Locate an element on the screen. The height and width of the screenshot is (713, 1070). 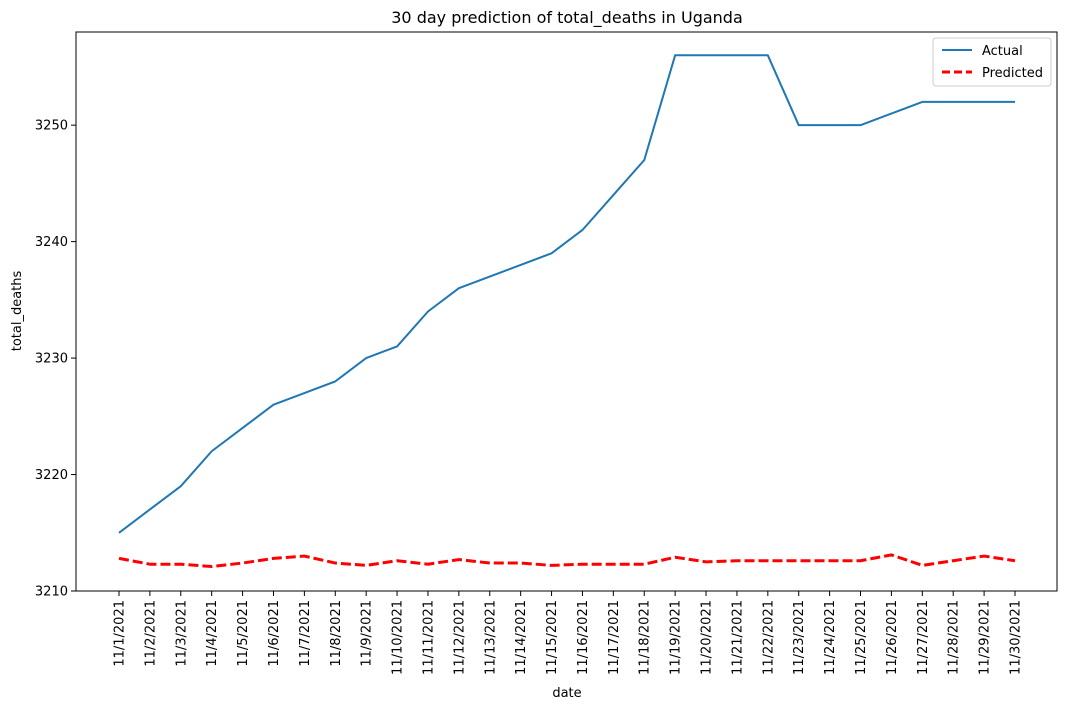
x-tick-label: 11/8/2021 is located at coordinates (336, 633).